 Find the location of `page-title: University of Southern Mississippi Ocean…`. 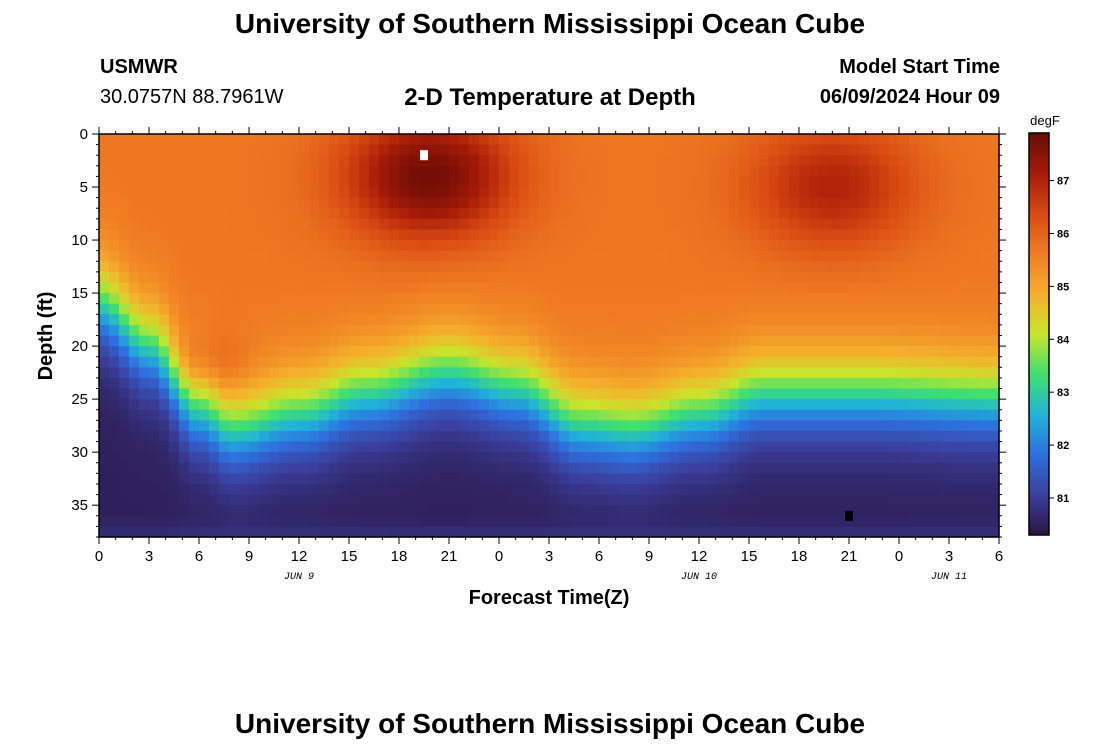

page-title: University of Southern Mississippi Ocean… is located at coordinates (550, 23).